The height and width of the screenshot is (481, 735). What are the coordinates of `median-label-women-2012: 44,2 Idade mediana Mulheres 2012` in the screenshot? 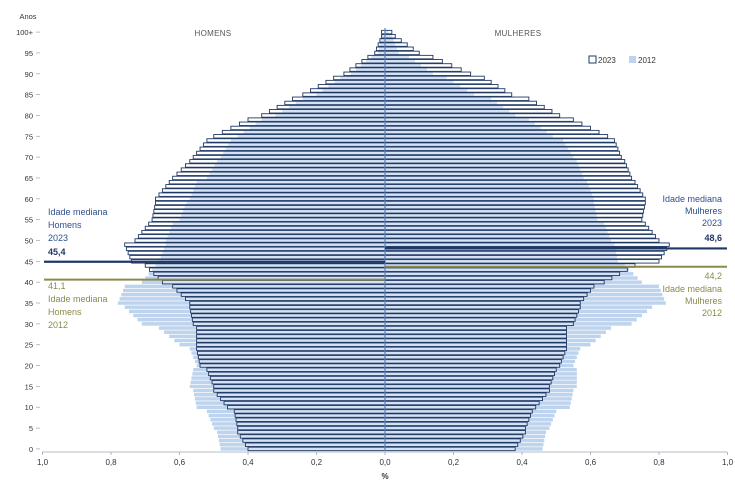 It's located at (692, 294).